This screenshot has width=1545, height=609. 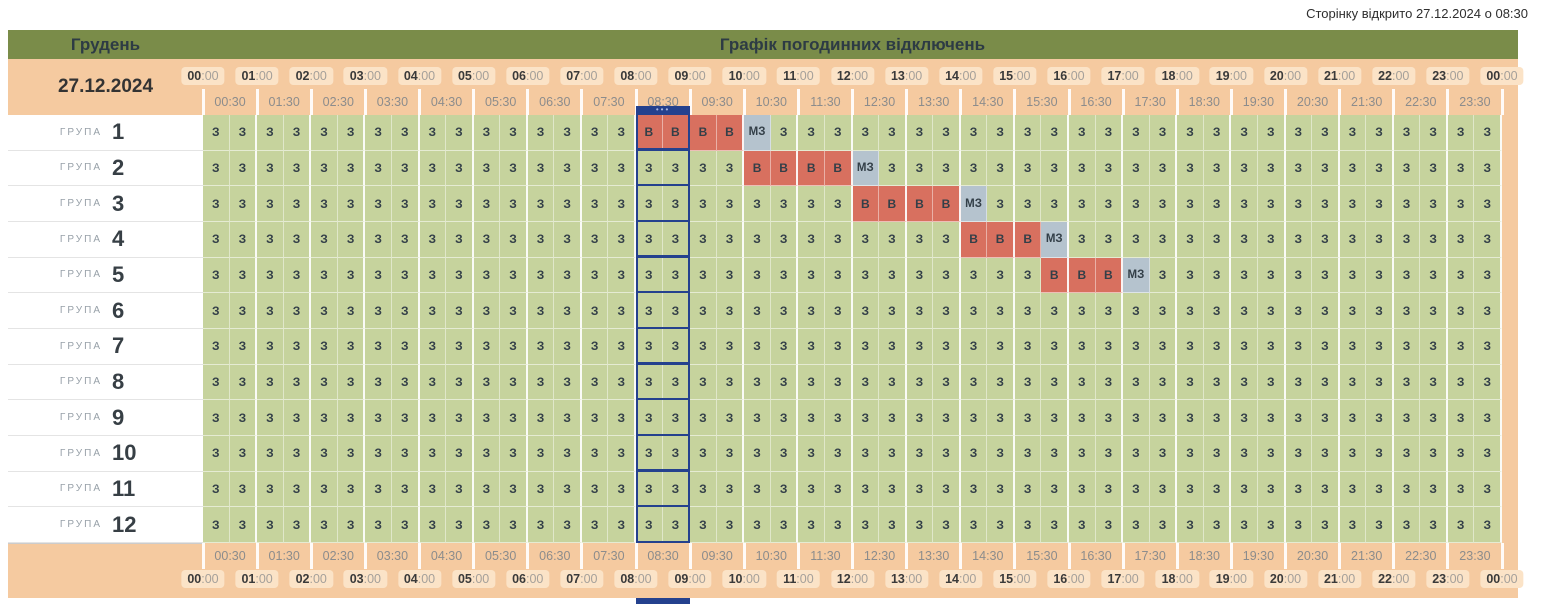 I want to click on group-number: 5, so click(x=118, y=274).